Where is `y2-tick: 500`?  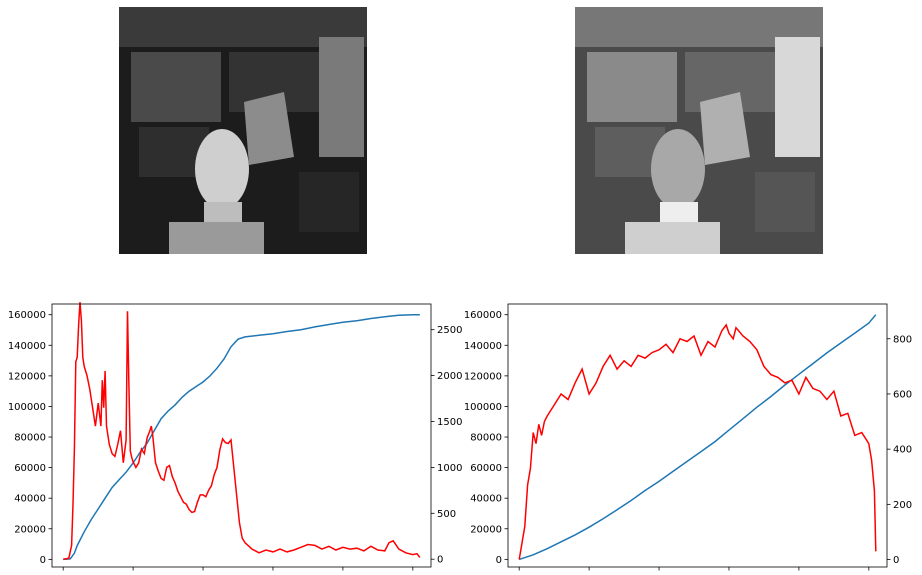 y2-tick: 500 is located at coordinates (443, 514).